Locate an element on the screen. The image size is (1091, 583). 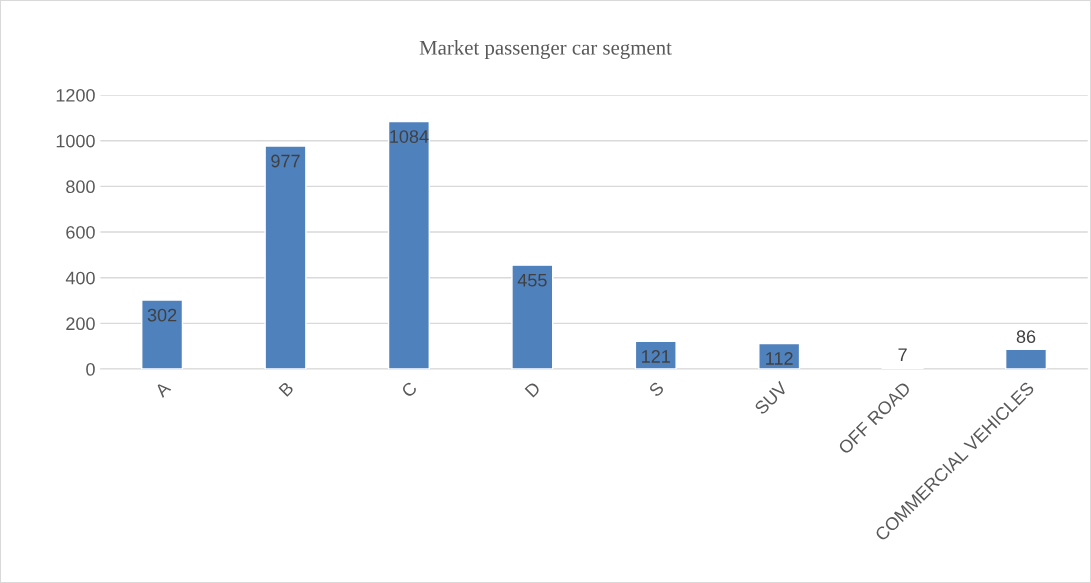
data-label: 86 is located at coordinates (1026, 337).